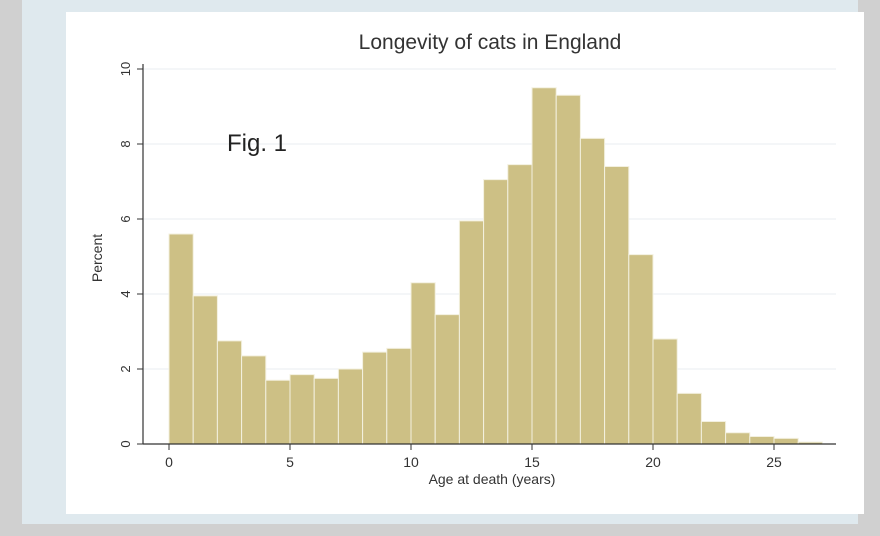  Describe the element at coordinates (290, 462) in the screenshot. I see `x-tick-label: 5` at that location.